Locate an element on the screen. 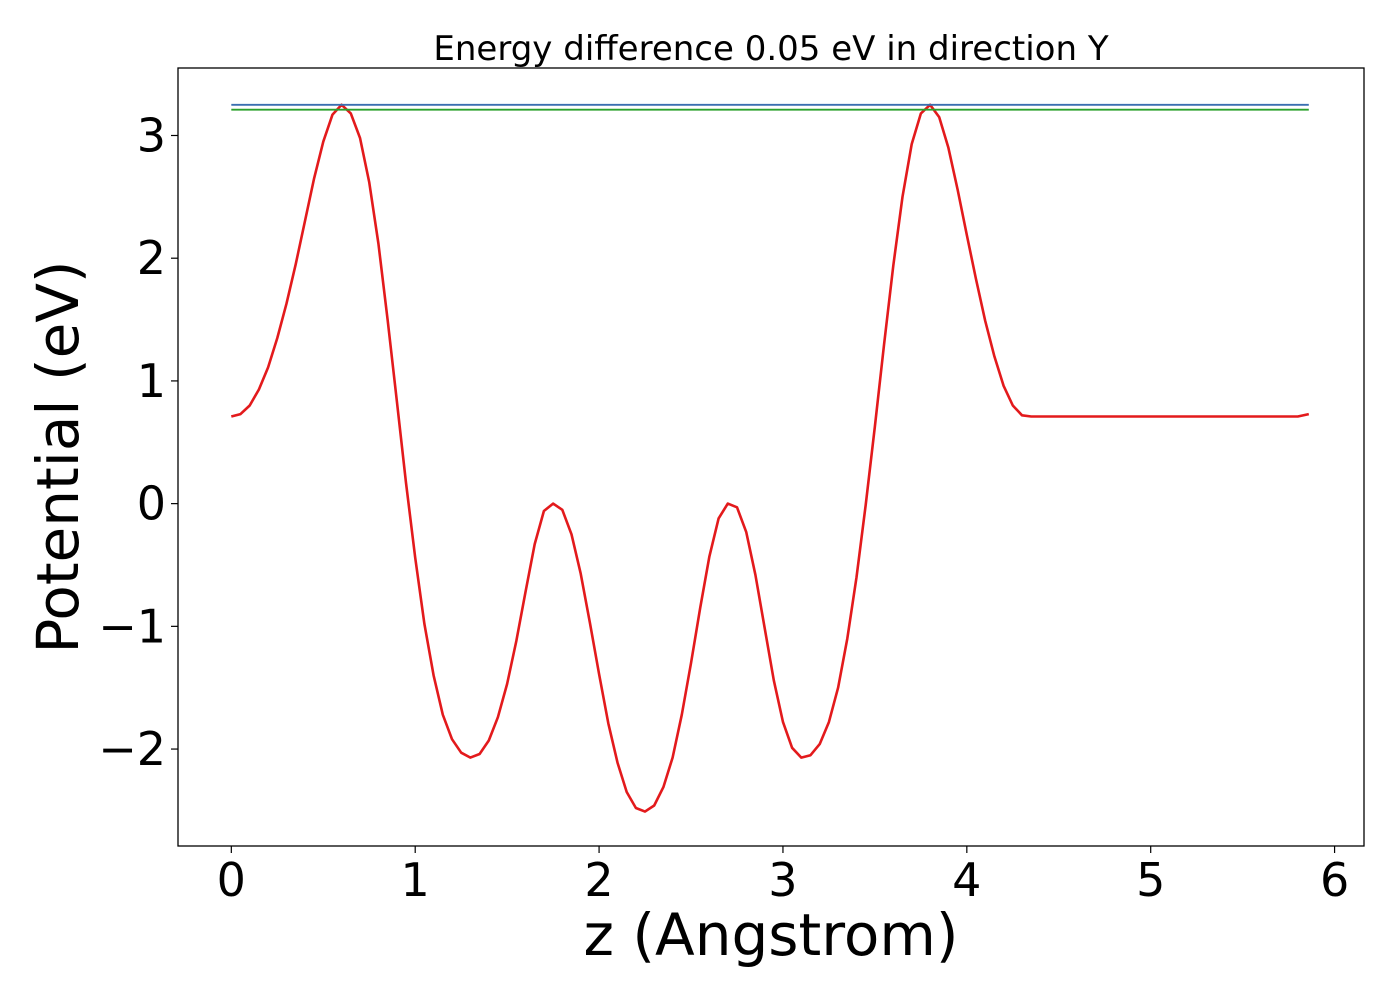 Image resolution: width=1400 pixels, height=1000 pixels. y-tick-label: 3 is located at coordinates (151, 135).